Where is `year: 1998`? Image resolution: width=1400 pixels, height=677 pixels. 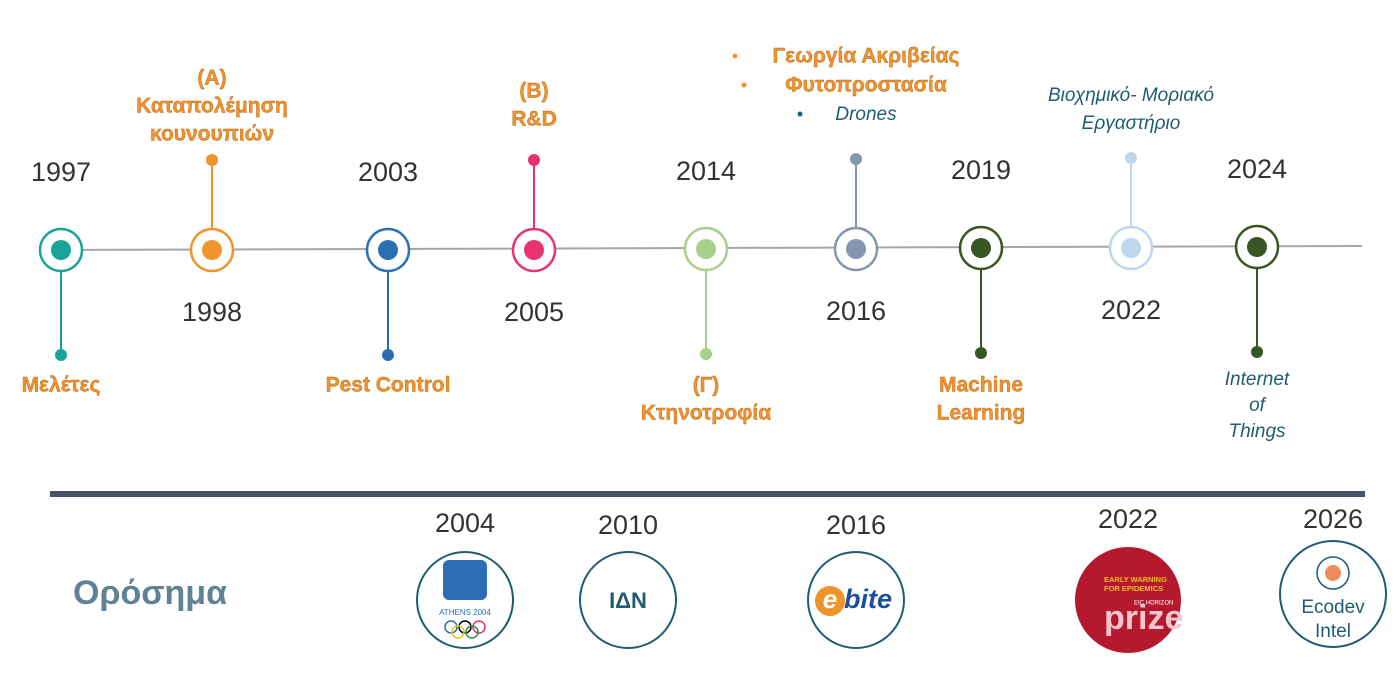
year: 1998 is located at coordinates (212, 312).